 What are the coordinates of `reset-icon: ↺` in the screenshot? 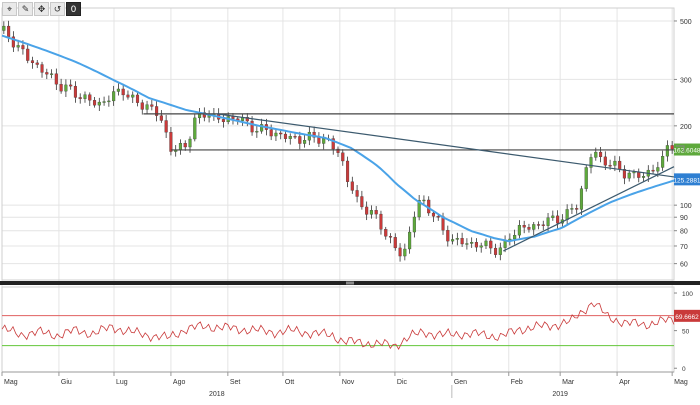 It's located at (57, 9).